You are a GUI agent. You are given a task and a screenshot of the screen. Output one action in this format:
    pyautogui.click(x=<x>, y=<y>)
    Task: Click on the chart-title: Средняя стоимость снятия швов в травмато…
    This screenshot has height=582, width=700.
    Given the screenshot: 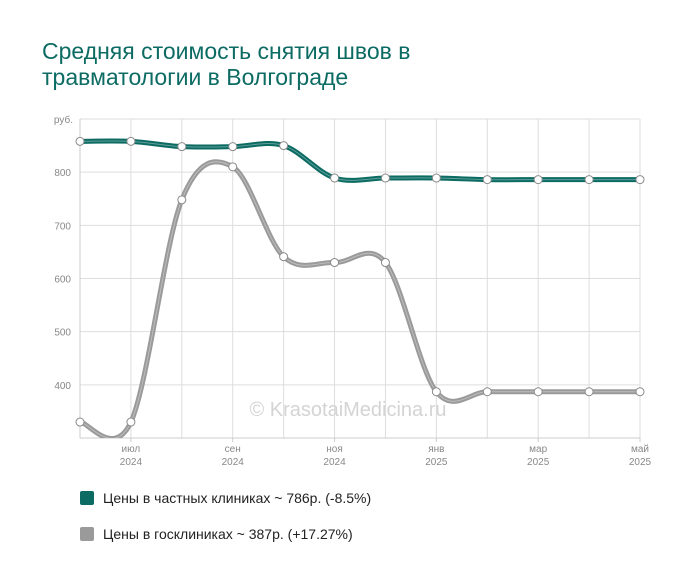 What is the action you would take?
    pyautogui.click(x=322, y=64)
    